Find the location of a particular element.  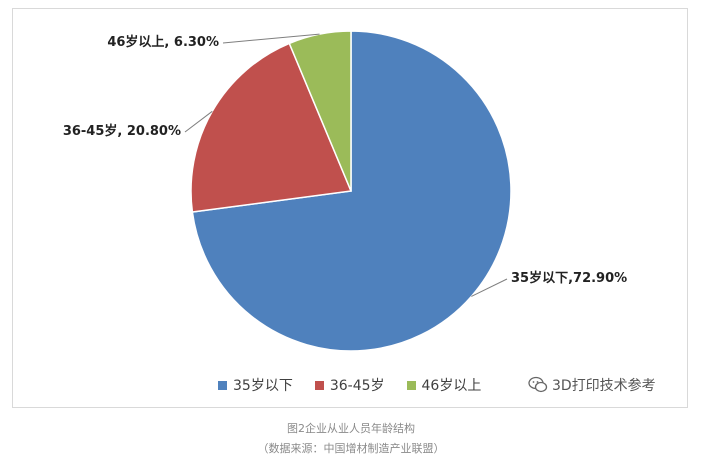

watermark-text: 3D打印技术参考 is located at coordinates (604, 386).